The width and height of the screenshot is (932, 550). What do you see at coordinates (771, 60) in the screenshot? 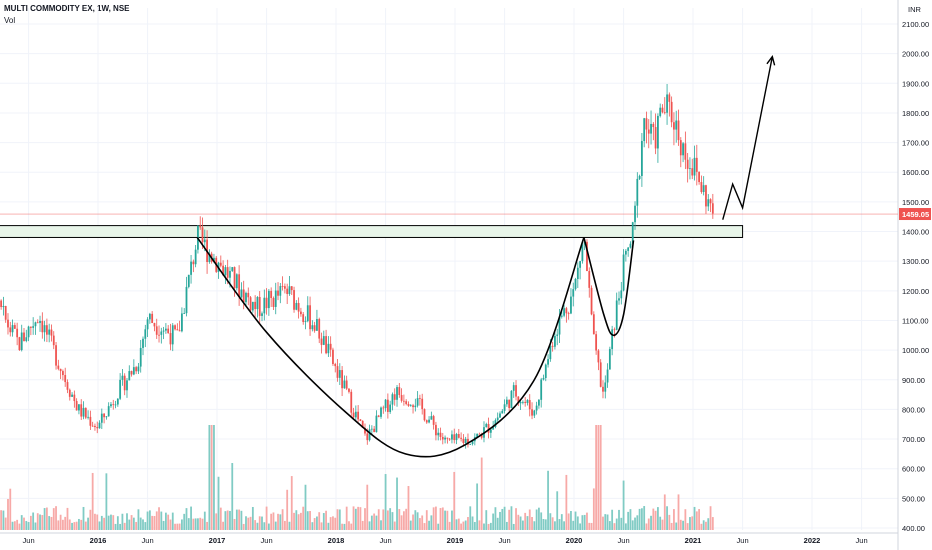
I see `projection-arrowhead` at bounding box center [771, 60].